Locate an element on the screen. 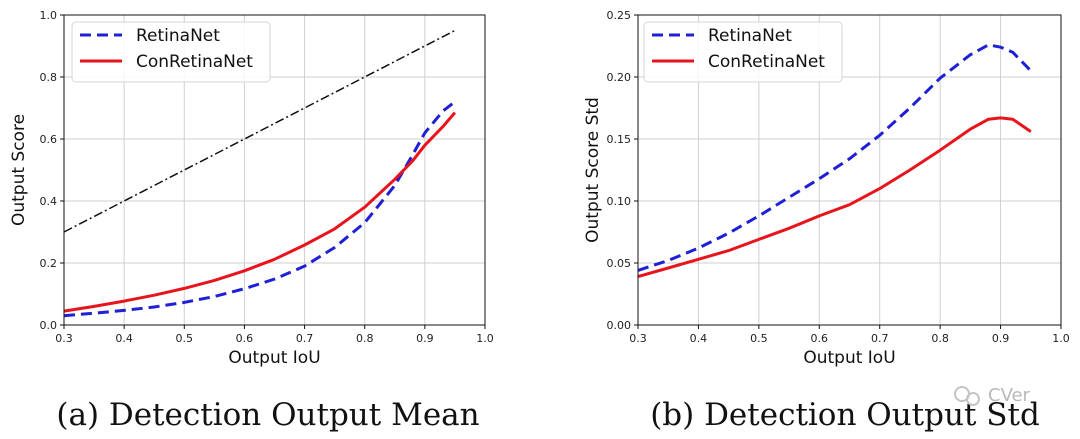 The width and height of the screenshot is (1080, 439). y-tick-label: 0.2 is located at coordinates (49, 263).